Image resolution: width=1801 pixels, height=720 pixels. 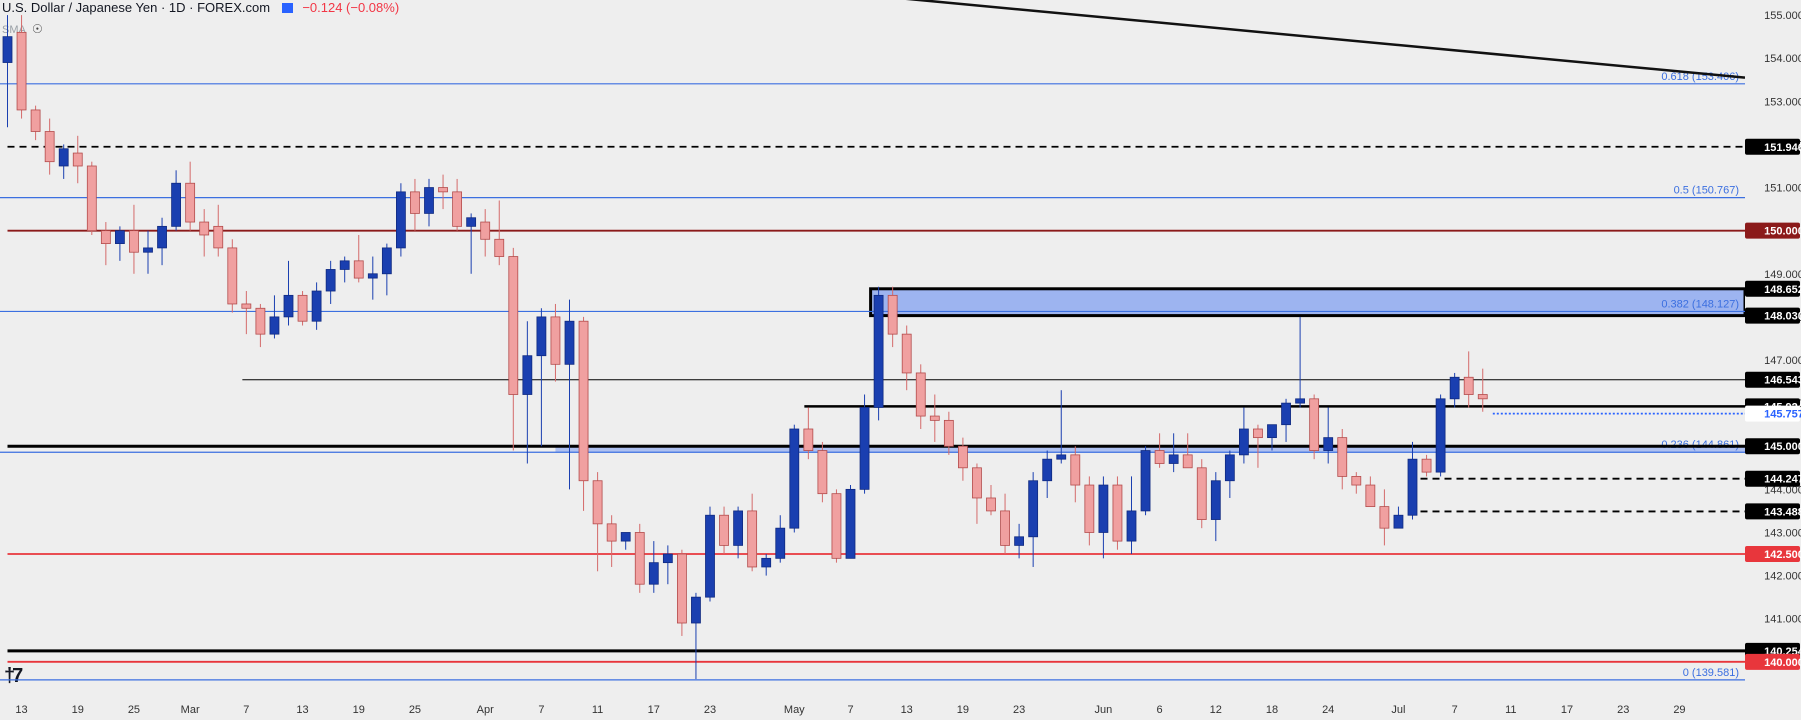 What do you see at coordinates (1679, 710) in the screenshot?
I see `x-tick-label: 29` at bounding box center [1679, 710].